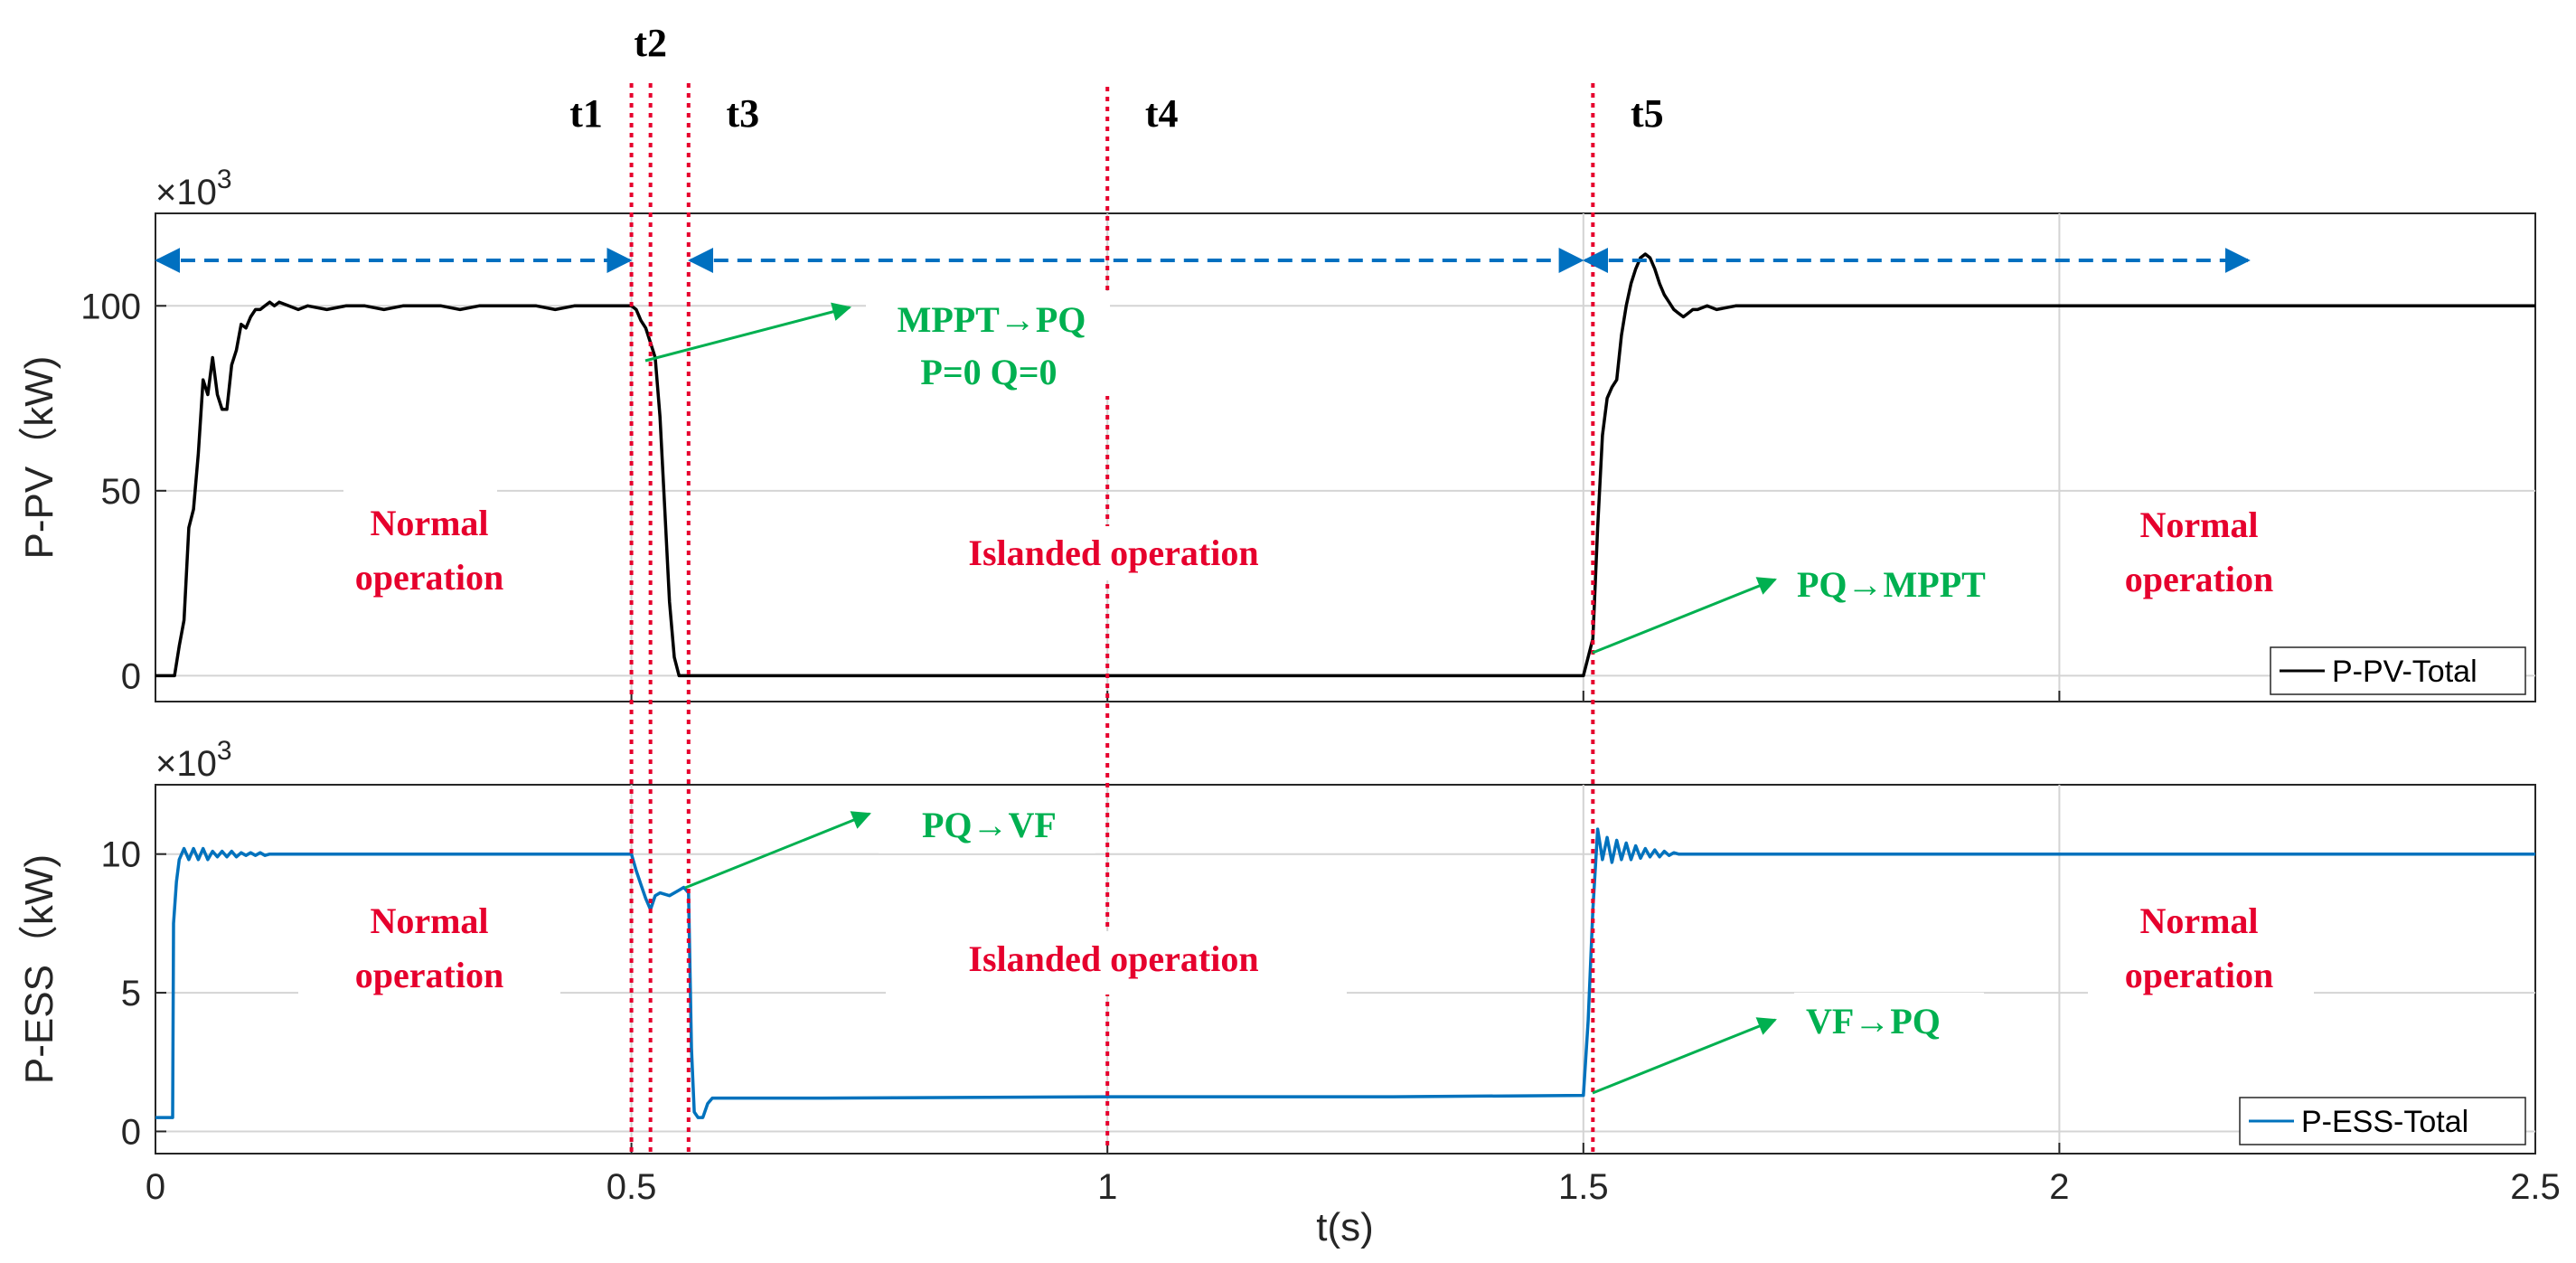 This screenshot has height=1263, width=2576. Describe the element at coordinates (2198, 524) in the screenshot. I see `pv-normal-right-line1: Normal` at that location.